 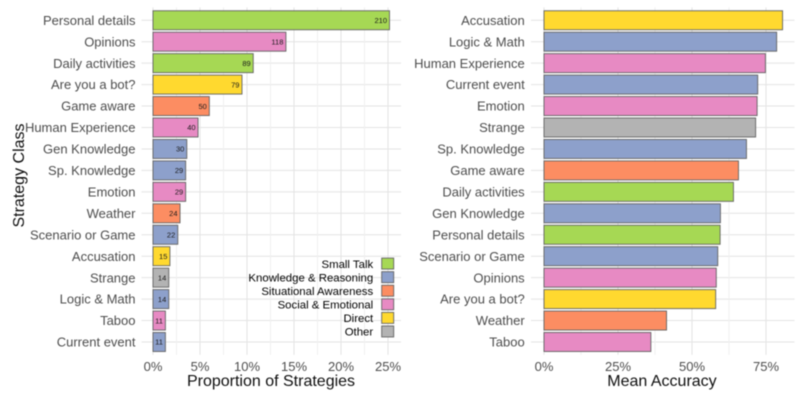 What do you see at coordinates (317, 292) in the screenshot?
I see `svg-text: Situational Awareness` at bounding box center [317, 292].